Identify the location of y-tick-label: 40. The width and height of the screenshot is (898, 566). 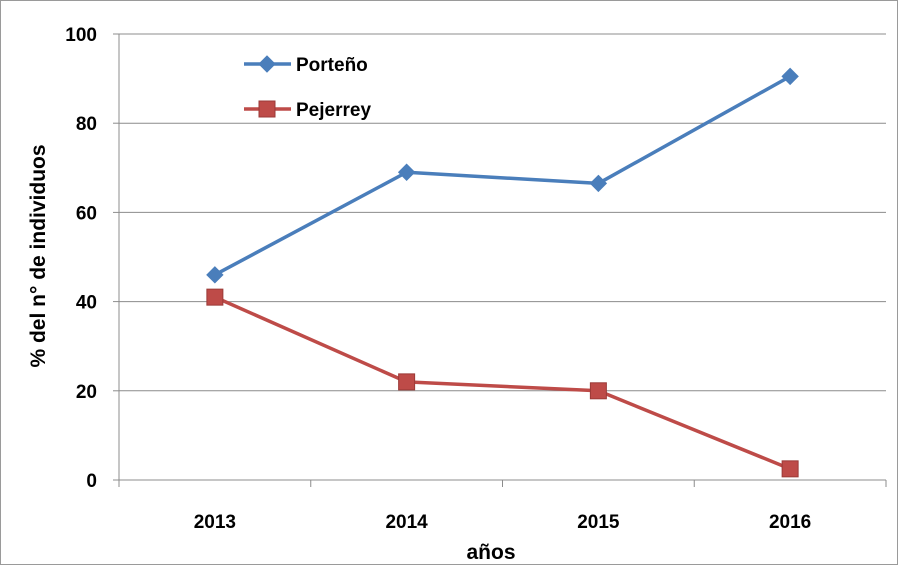
(86, 303).